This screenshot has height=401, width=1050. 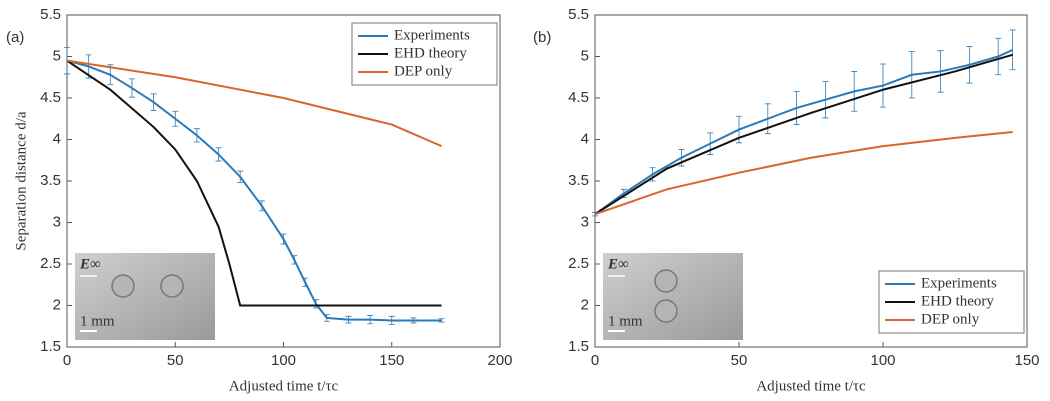 I want to click on legend-box, so click(x=951, y=302).